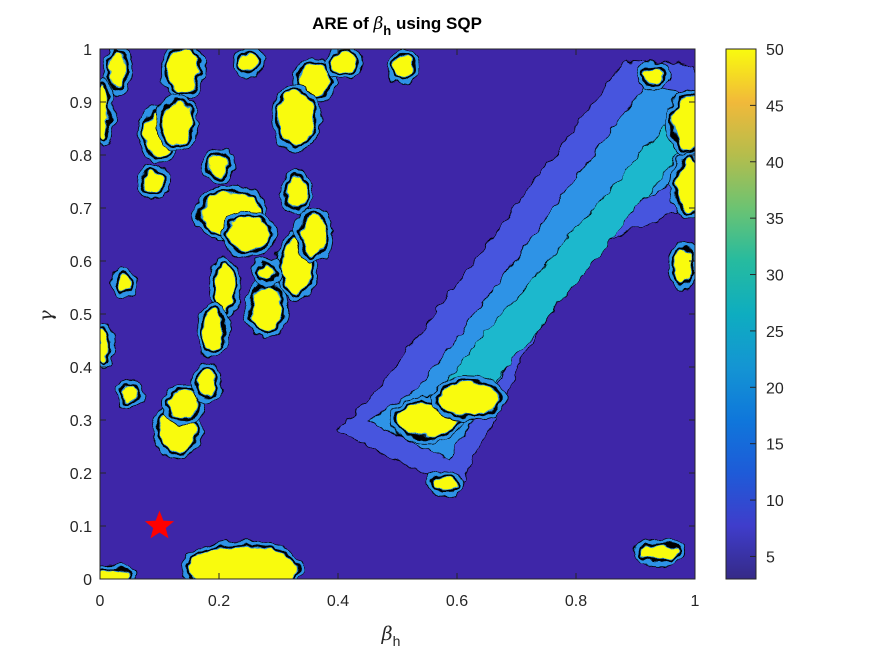 The height and width of the screenshot is (656, 875). I want to click on y-tick-label: 1, so click(87, 50).